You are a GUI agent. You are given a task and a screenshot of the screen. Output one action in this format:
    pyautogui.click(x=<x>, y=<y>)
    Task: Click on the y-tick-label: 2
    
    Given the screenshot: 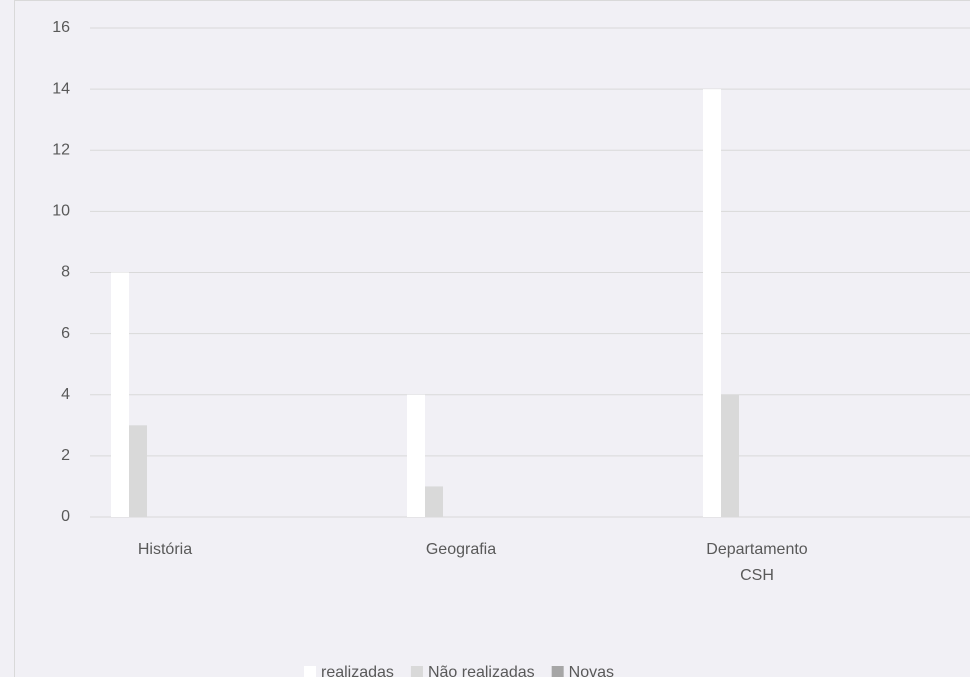 What is the action you would take?
    pyautogui.click(x=65, y=455)
    